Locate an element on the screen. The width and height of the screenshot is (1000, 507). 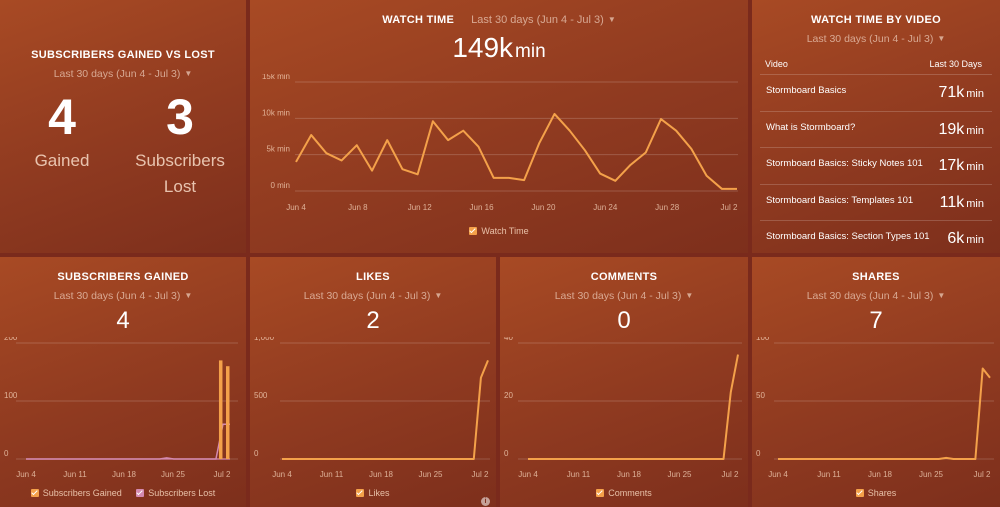
legend-label: Likes is located at coordinates (379, 493).